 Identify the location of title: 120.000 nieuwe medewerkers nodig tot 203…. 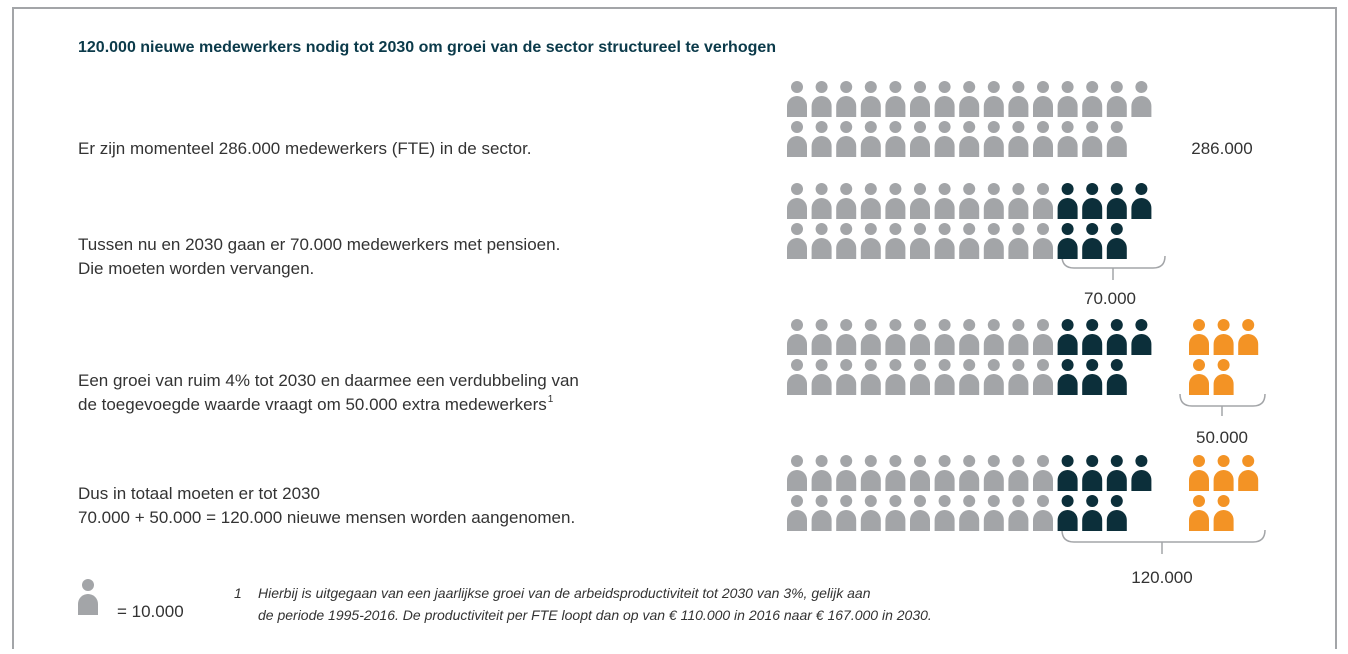
(427, 47).